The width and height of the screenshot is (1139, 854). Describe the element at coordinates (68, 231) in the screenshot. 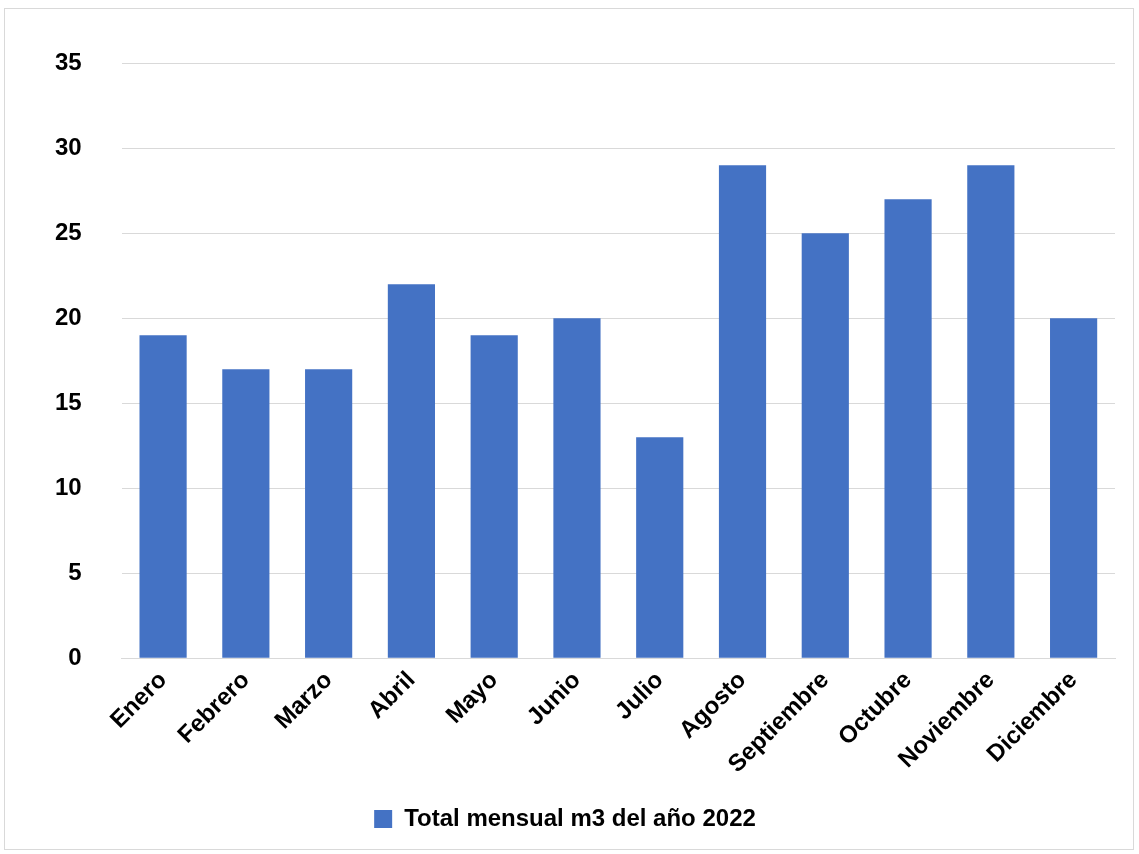

I see `y-tick-label: 25` at that location.